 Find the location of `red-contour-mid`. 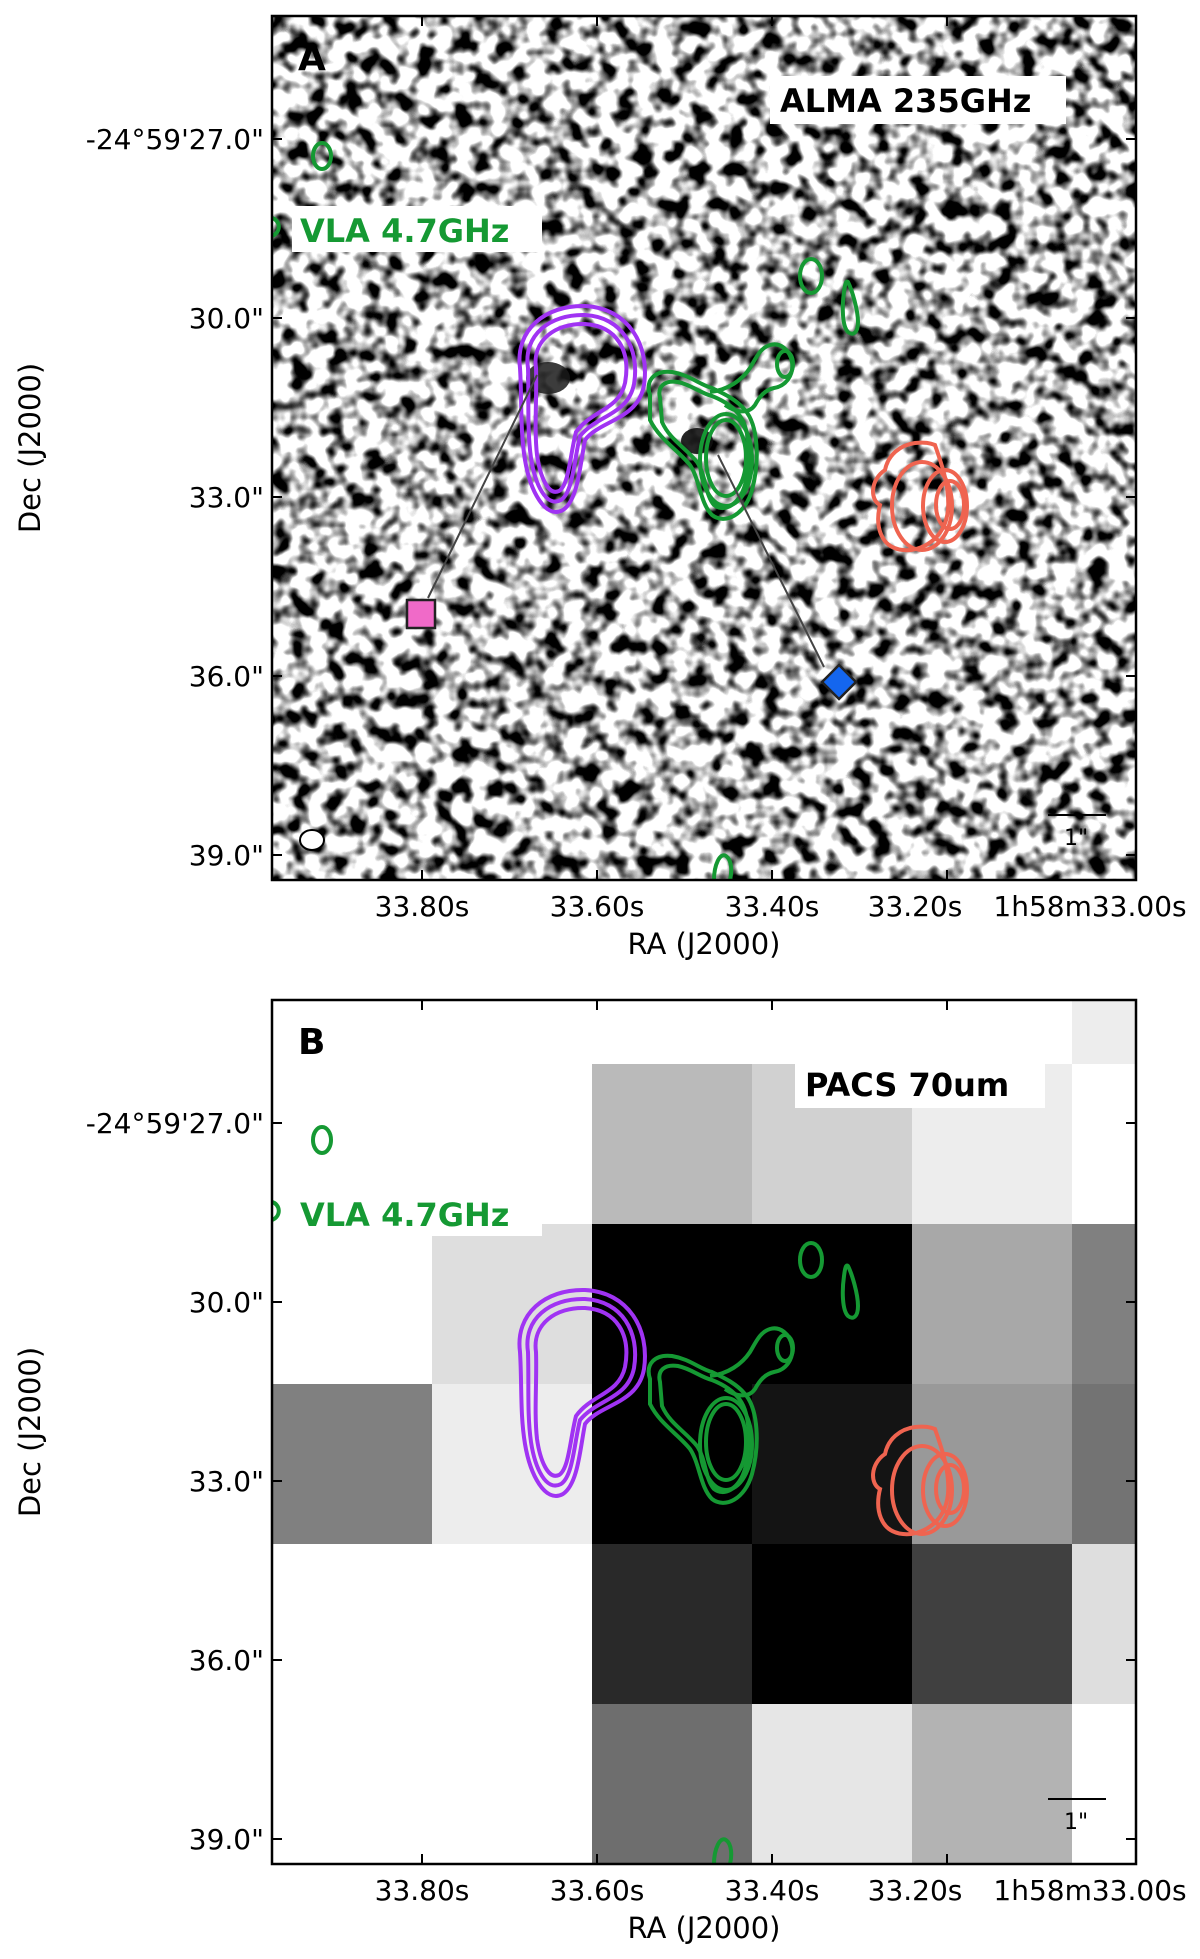

red-contour-mid is located at coordinates (922, 506).